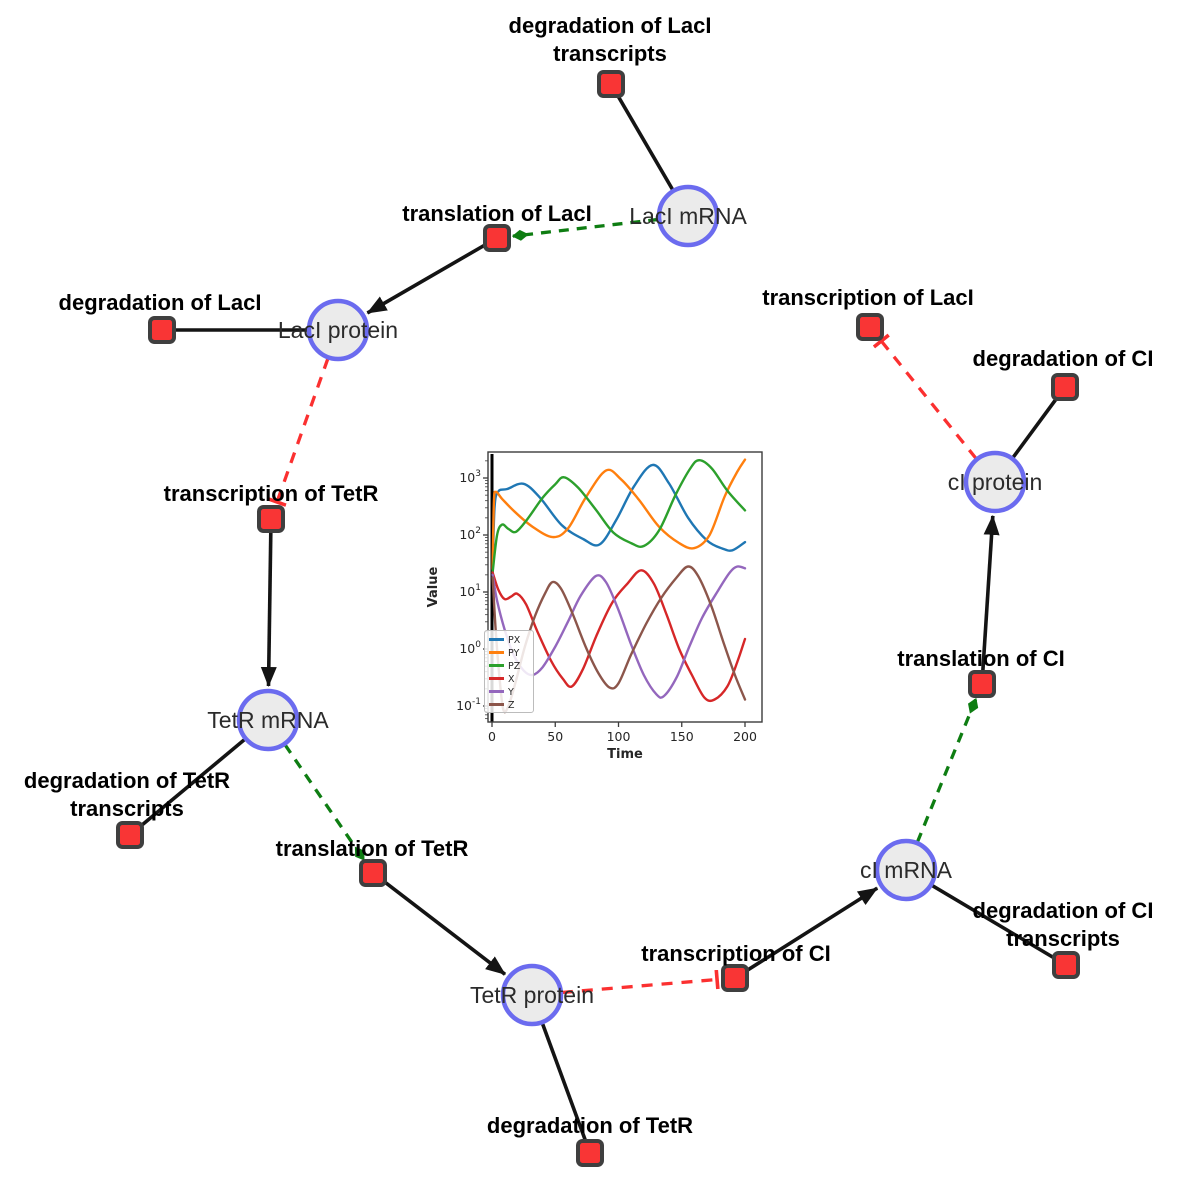 The image size is (1189, 1200). Describe the element at coordinates (496, 213) in the screenshot. I see `reaction-label-translation-laci: translation of LacI` at that location.